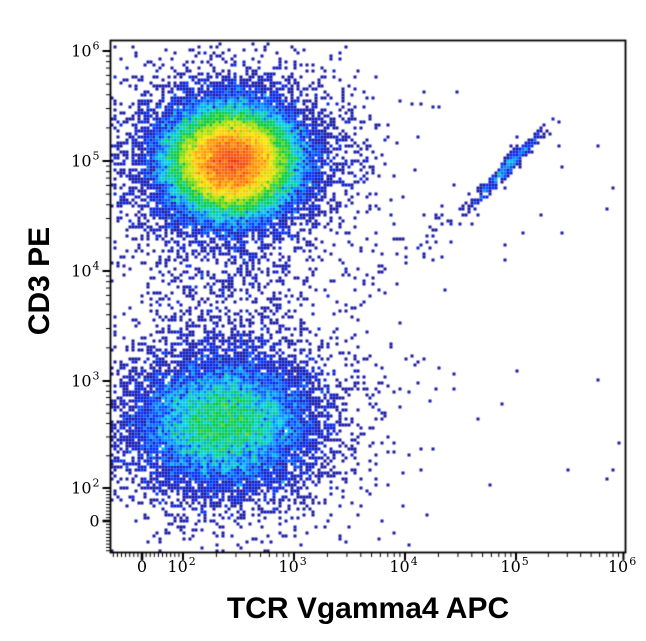  What do you see at coordinates (85, 270) in the screenshot?
I see `y-tick-label-10^4: 10⁴` at bounding box center [85, 270].